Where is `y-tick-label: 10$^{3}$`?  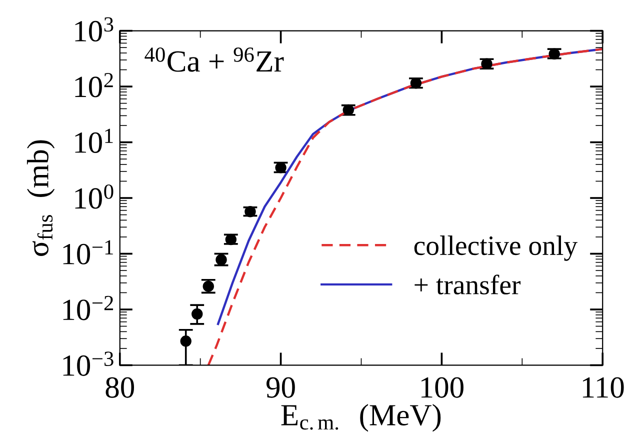
y-tick-label: 10$^{3}$ is located at coordinates (94, 29).